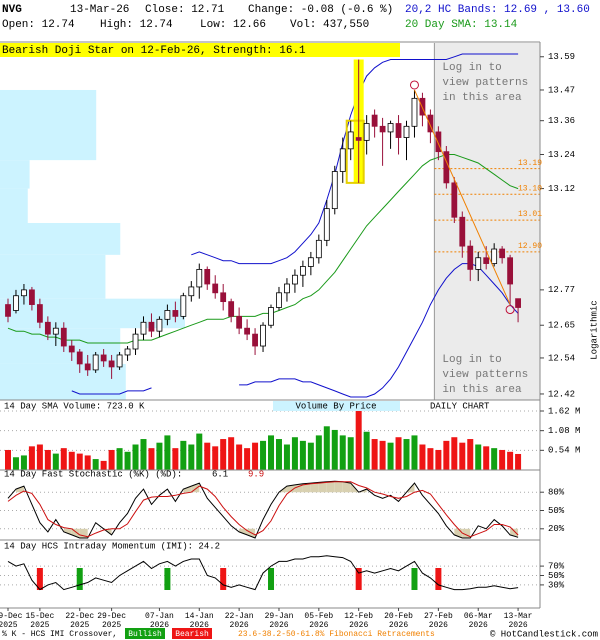 The height and width of the screenshot is (640, 600). I want to click on low: Low: 12.66, so click(233, 25).